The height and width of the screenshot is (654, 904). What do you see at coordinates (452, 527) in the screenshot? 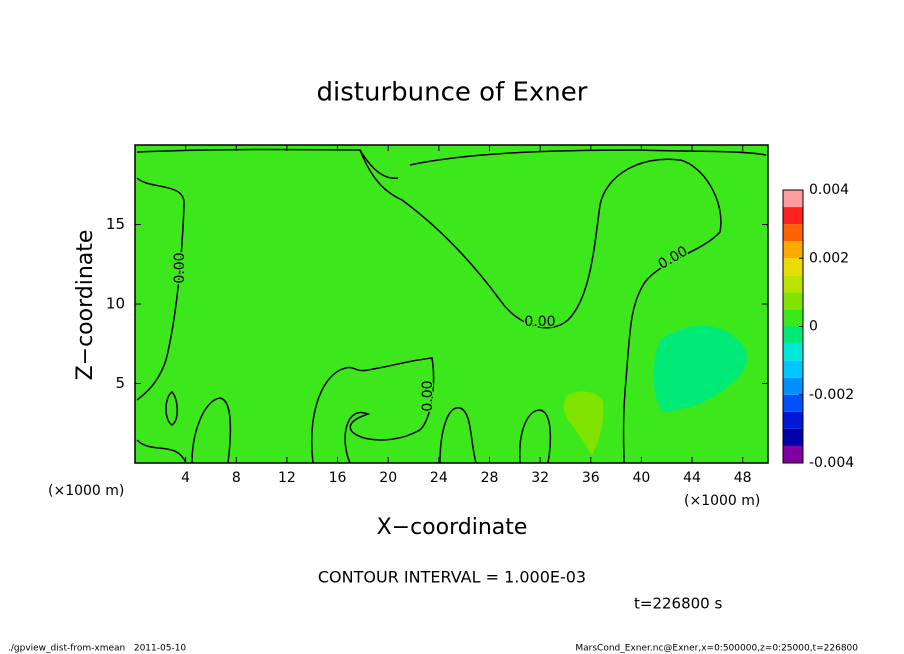
I see `x-axis-label: X−coordinate` at bounding box center [452, 527].